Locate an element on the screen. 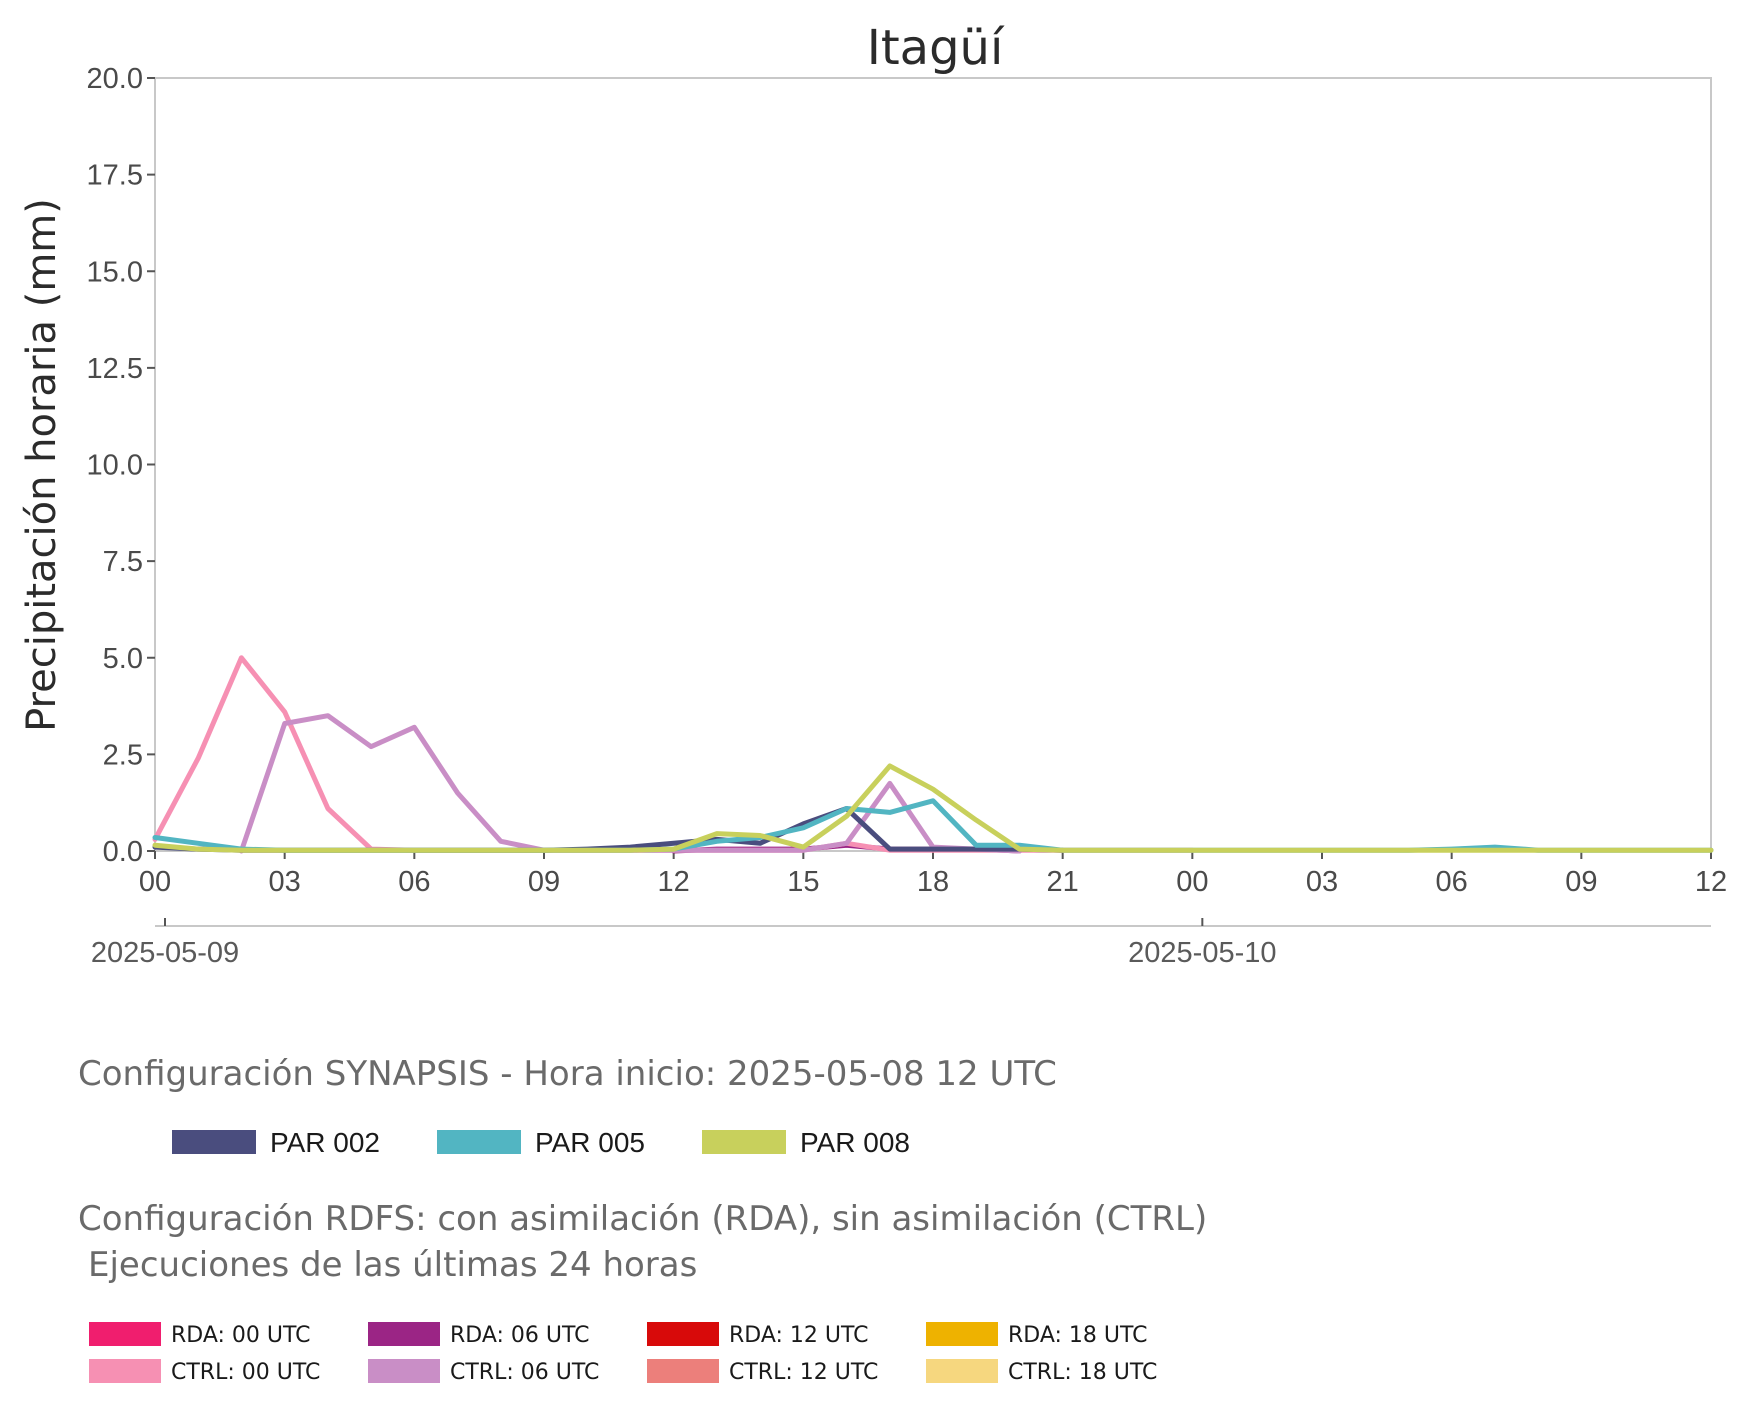 The image size is (1743, 1410). legend-label: RDA: 06 UTC is located at coordinates (520, 1335).